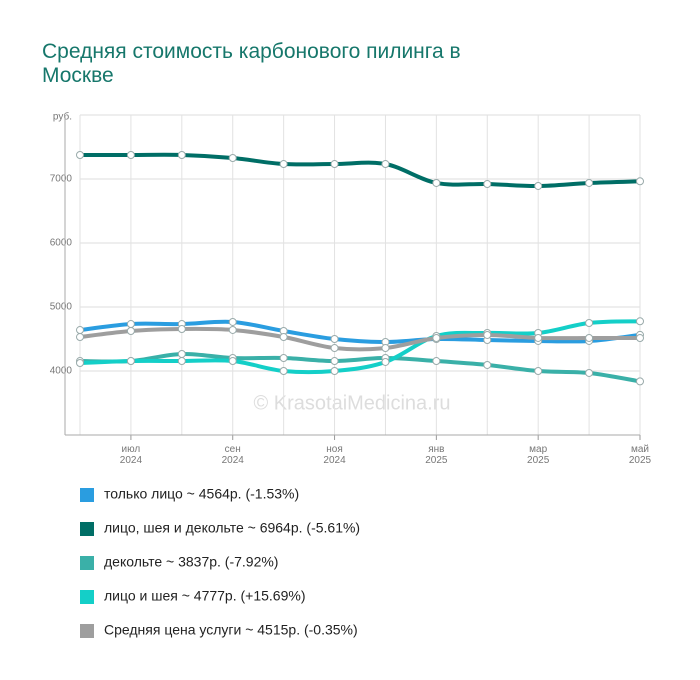 Image resolution: width=700 pixels, height=680 pixels. What do you see at coordinates (61, 307) in the screenshot?
I see `y-tick-label: 5000` at bounding box center [61, 307].